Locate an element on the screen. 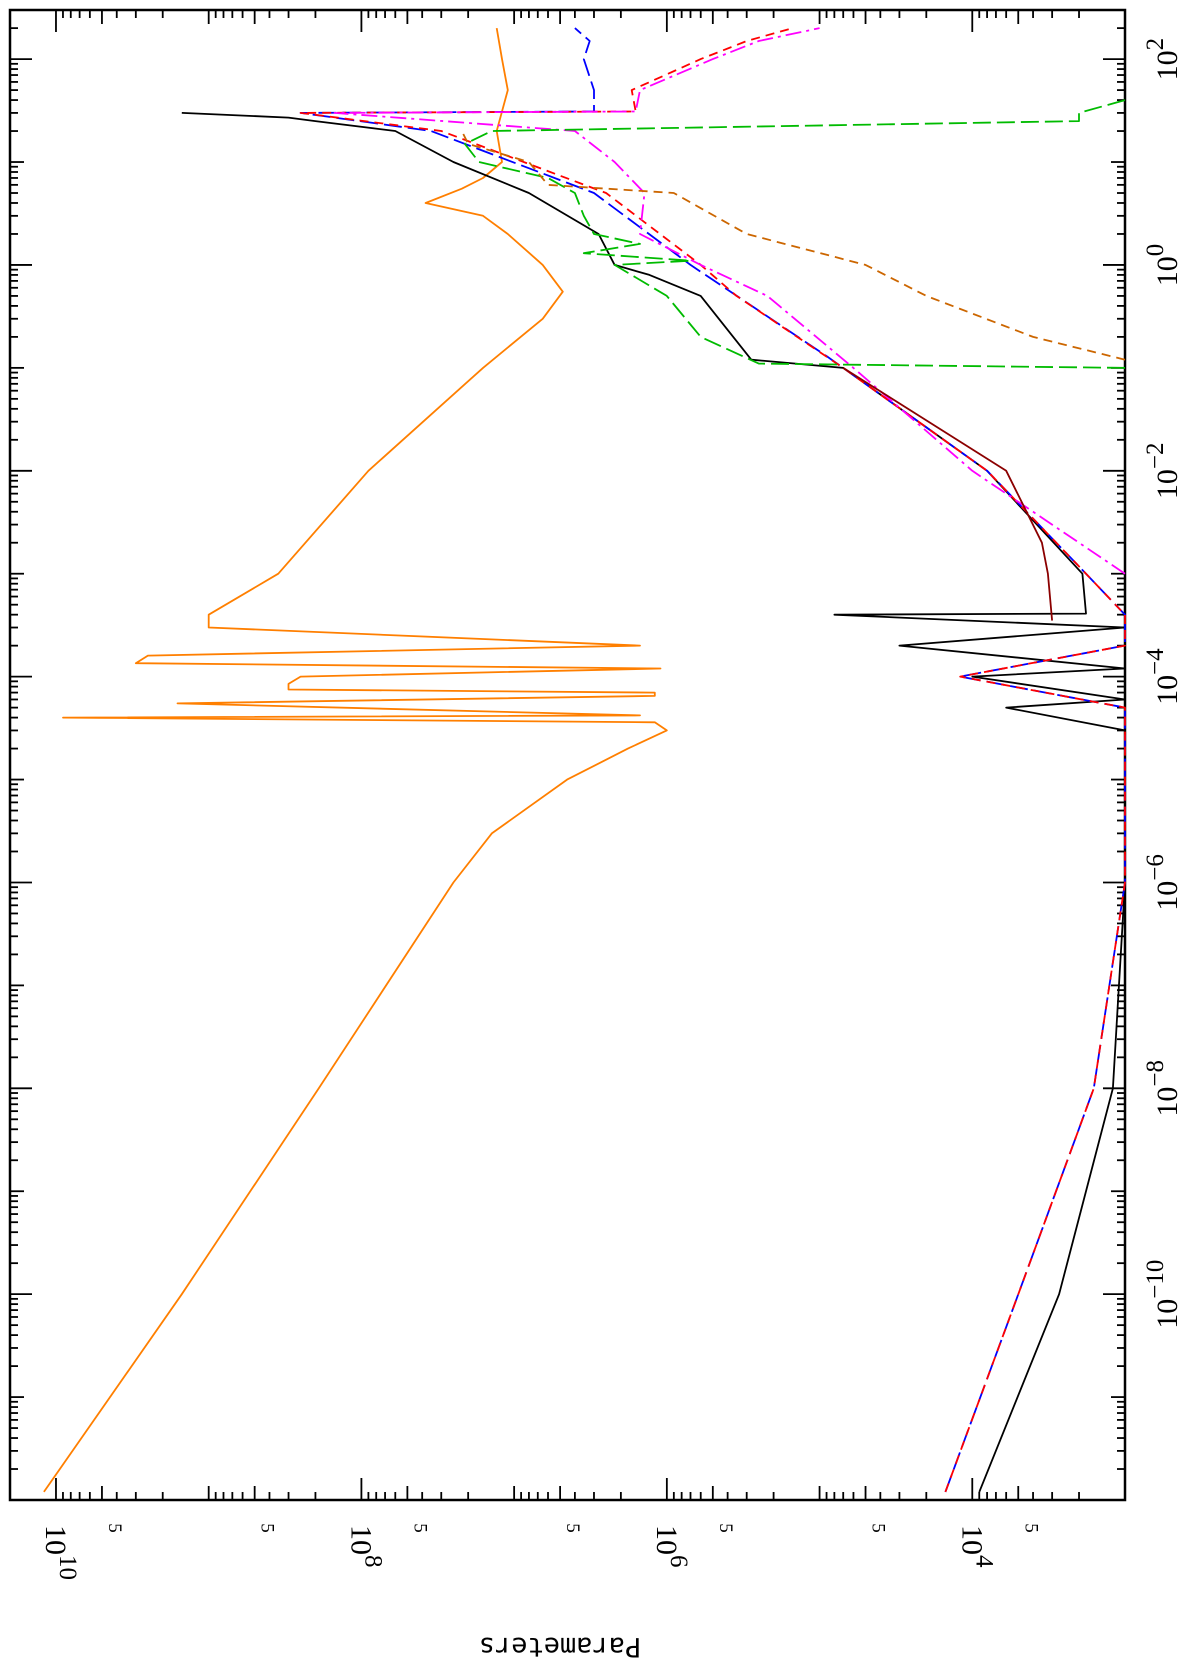 Image resolution: width=1191 pixels, height=1663 pixels. y-tick-label: 10⁶ is located at coordinates (671, 1546).